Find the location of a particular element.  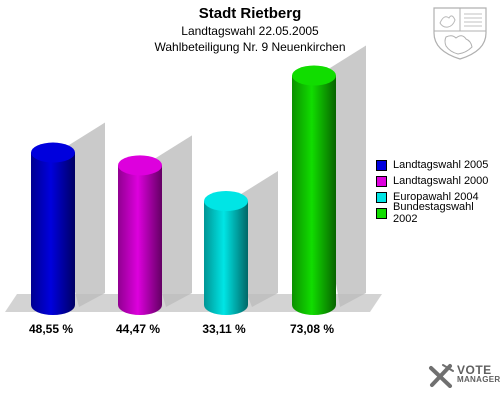

bar-bundestagswahl-2002 is located at coordinates (314, 195).